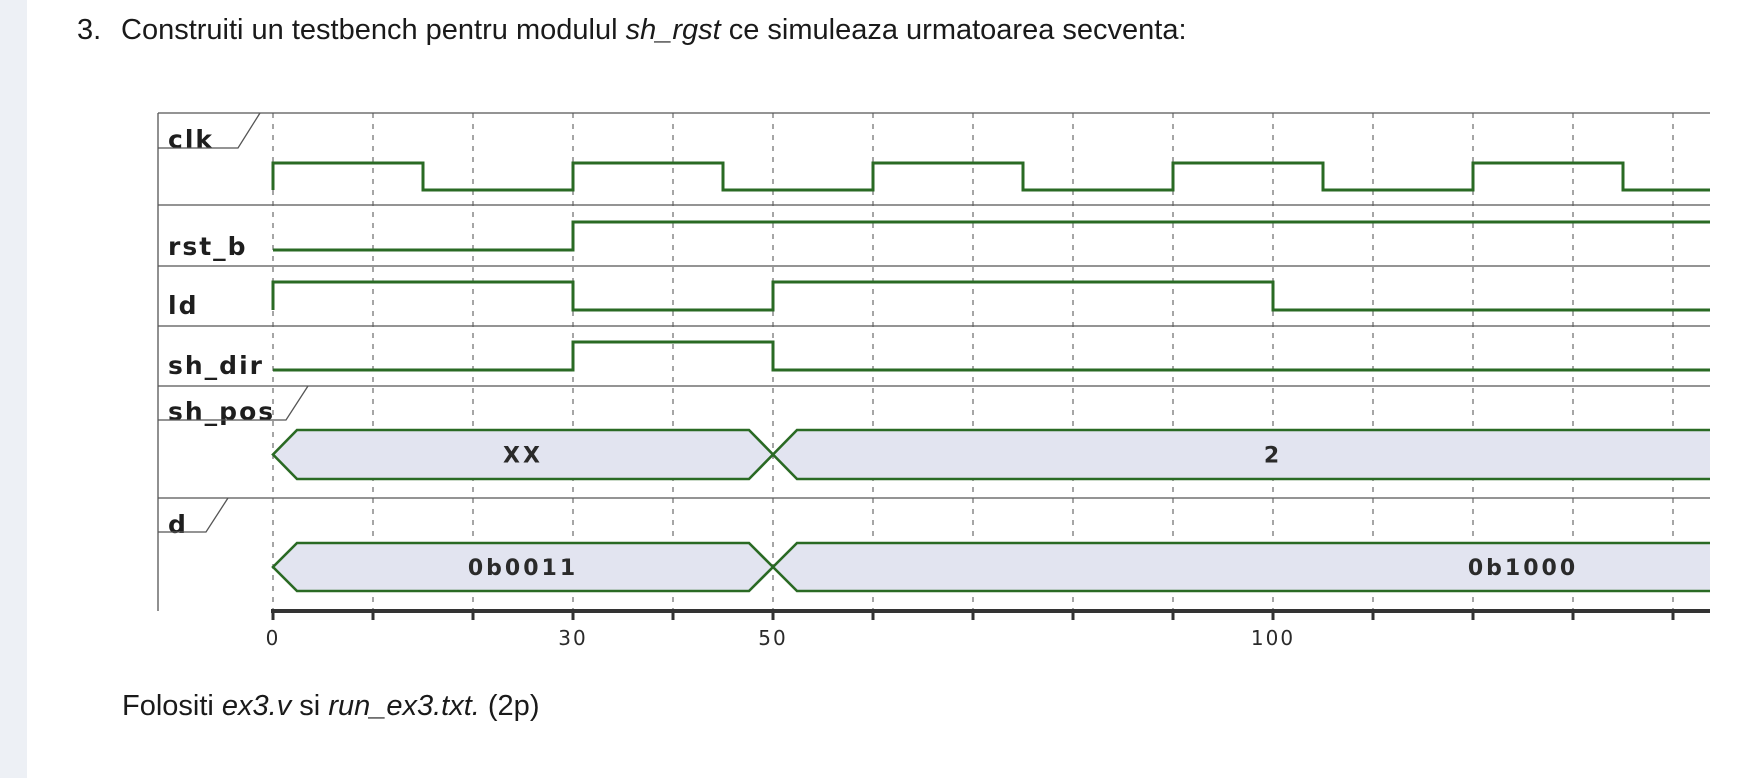 Image resolution: width=1744 pixels, height=778 pixels. I want to click on bus-value-d-0: 0b0011, so click(523, 568).